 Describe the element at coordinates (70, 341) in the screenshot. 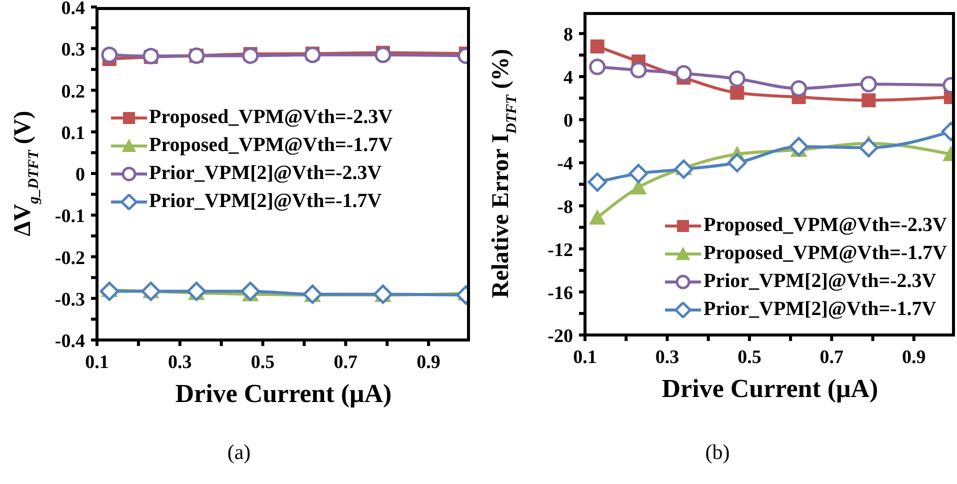

I see `y-tick-label: -0.4` at that location.